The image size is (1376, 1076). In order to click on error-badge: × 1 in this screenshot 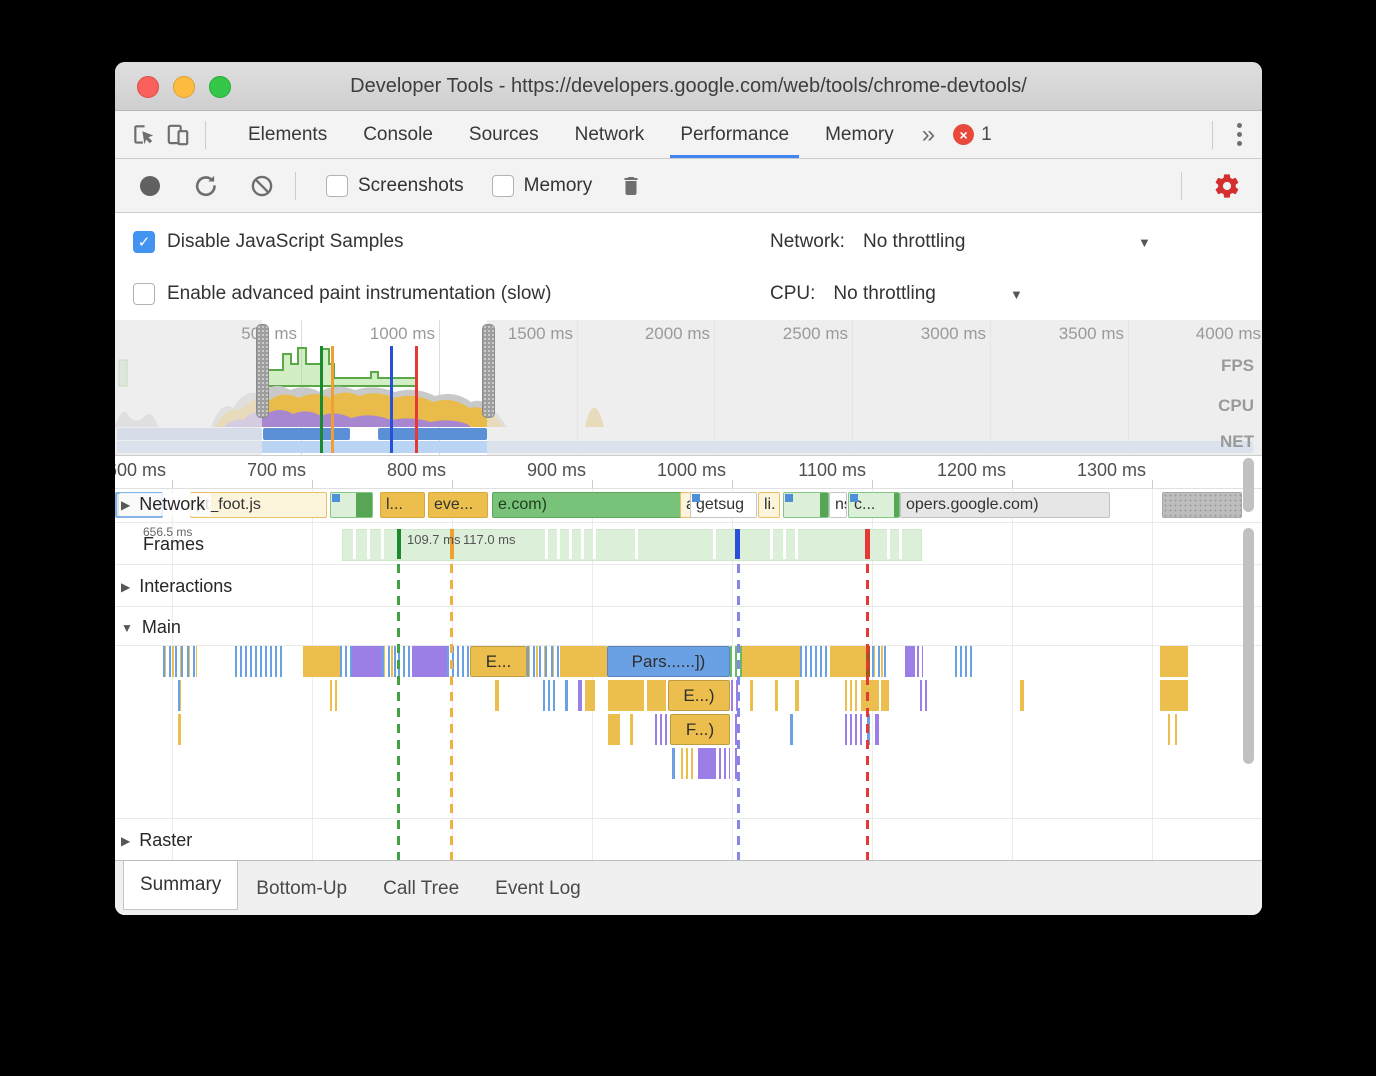, I will do `click(972, 135)`.